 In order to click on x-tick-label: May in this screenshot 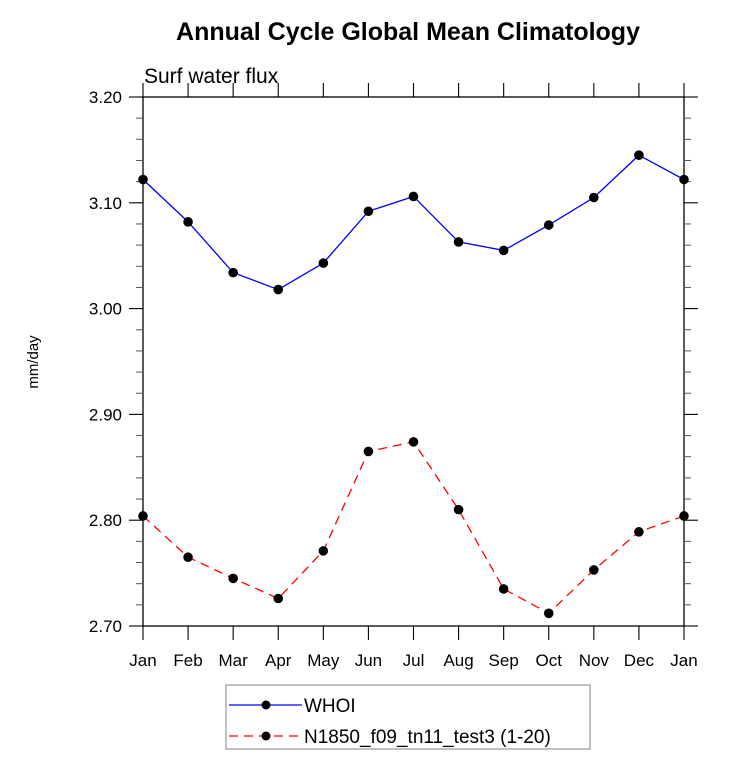, I will do `click(323, 660)`.